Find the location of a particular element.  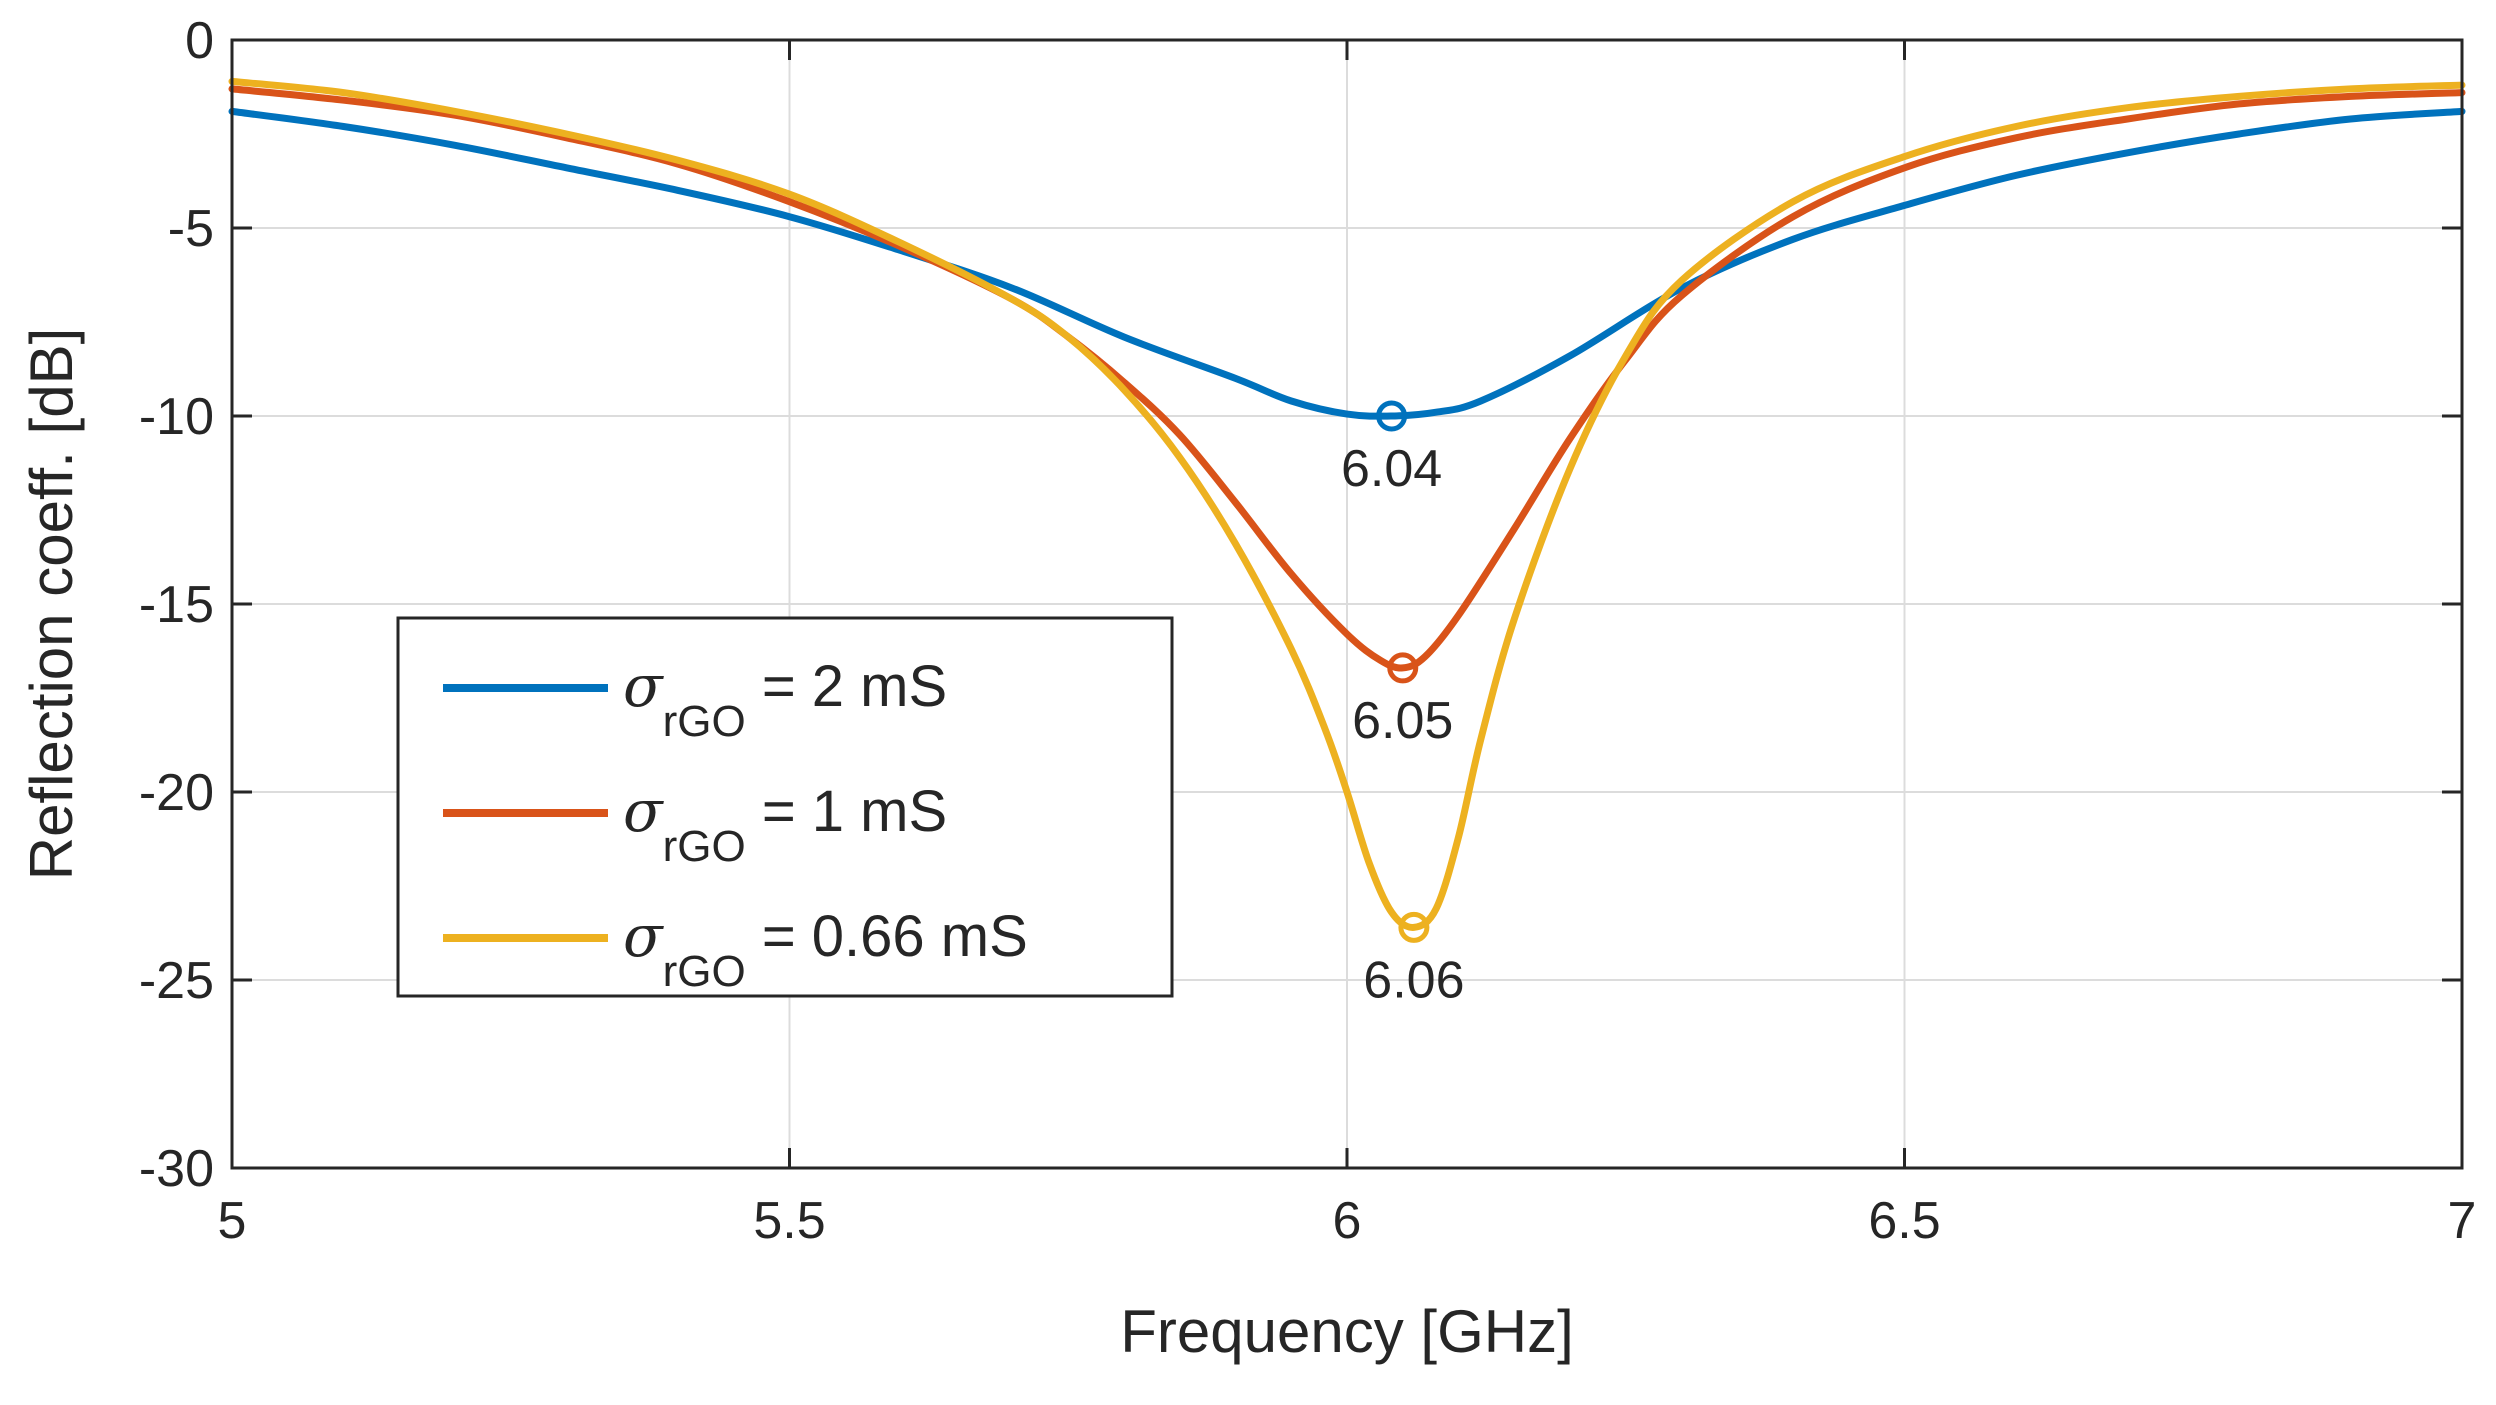

y-tick-label: -15 is located at coordinates (176, 605).